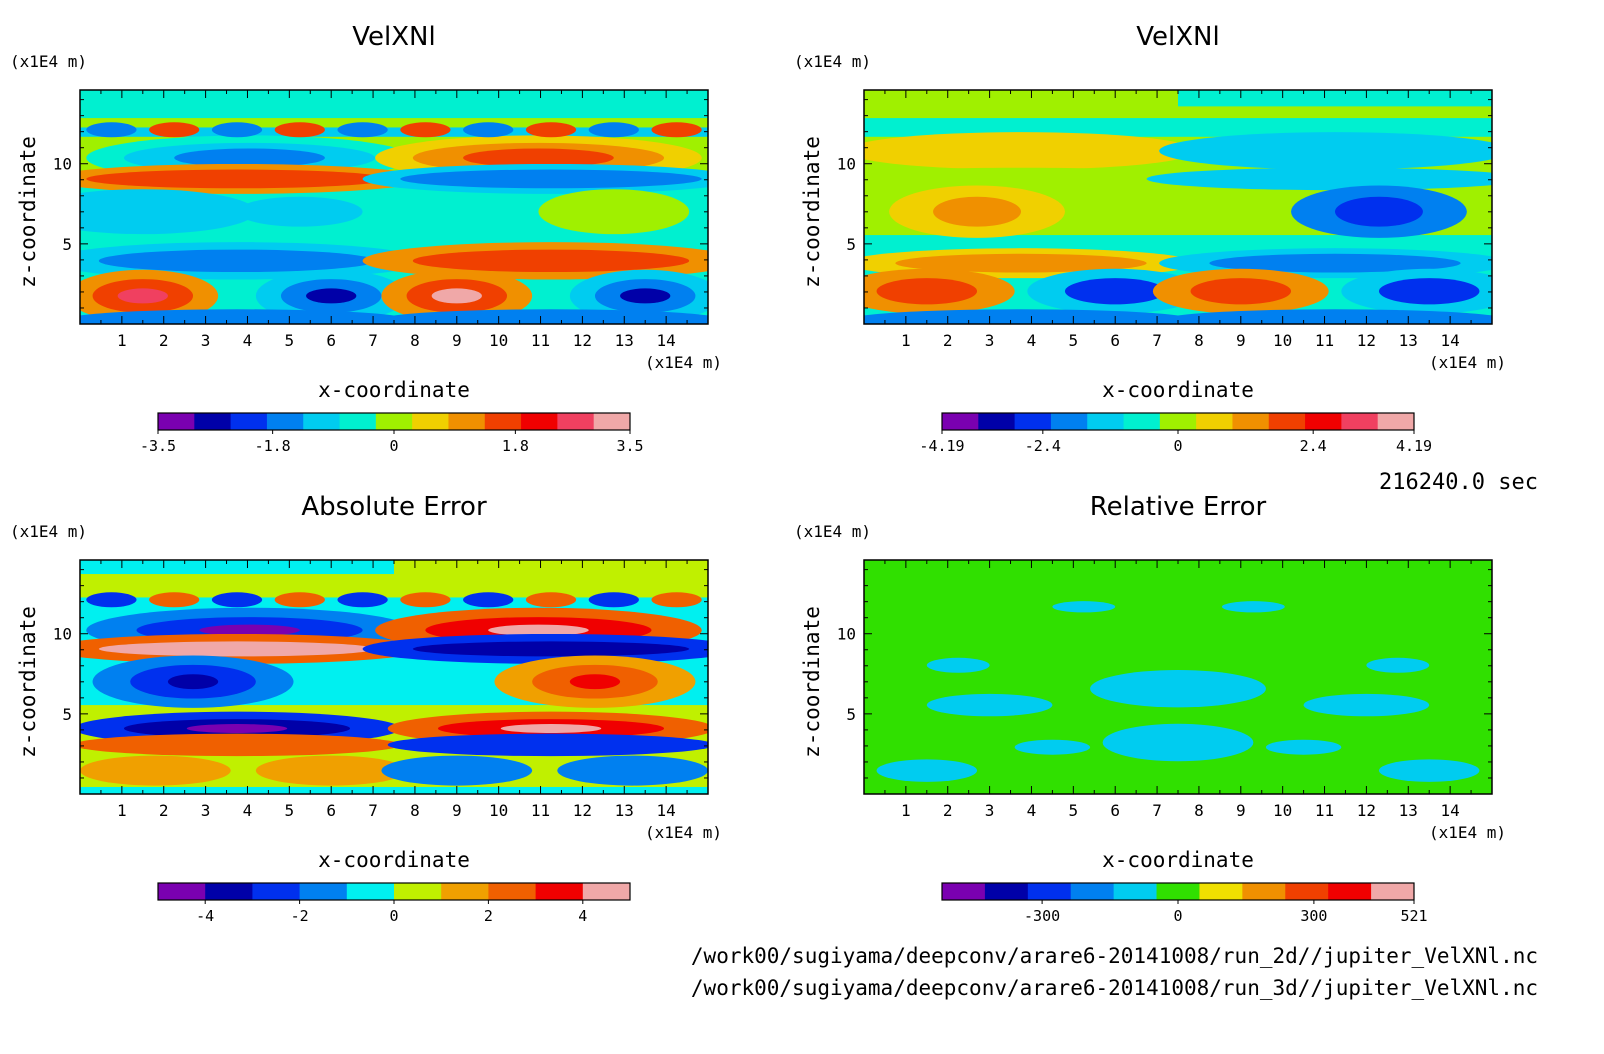  What do you see at coordinates (122, 340) in the screenshot?
I see `x-tick-label: 1` at bounding box center [122, 340].